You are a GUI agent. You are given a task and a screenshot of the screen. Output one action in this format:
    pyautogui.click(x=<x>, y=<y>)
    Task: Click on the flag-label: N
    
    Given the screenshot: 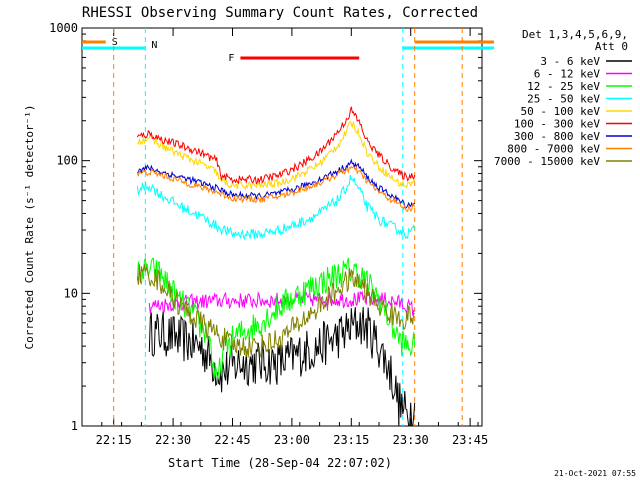 What is the action you would take?
    pyautogui.click(x=154, y=45)
    